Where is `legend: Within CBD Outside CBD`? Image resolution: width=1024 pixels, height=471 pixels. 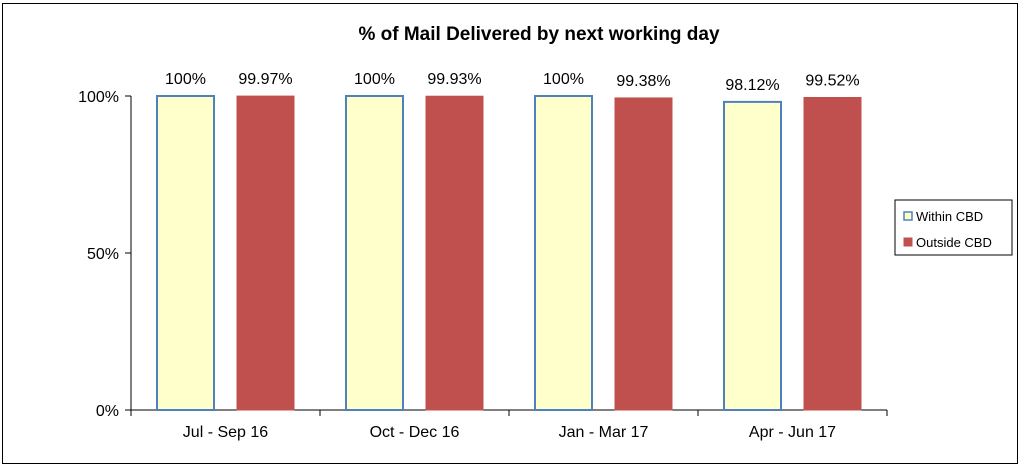 legend: Within CBD Outside CBD is located at coordinates (953, 227).